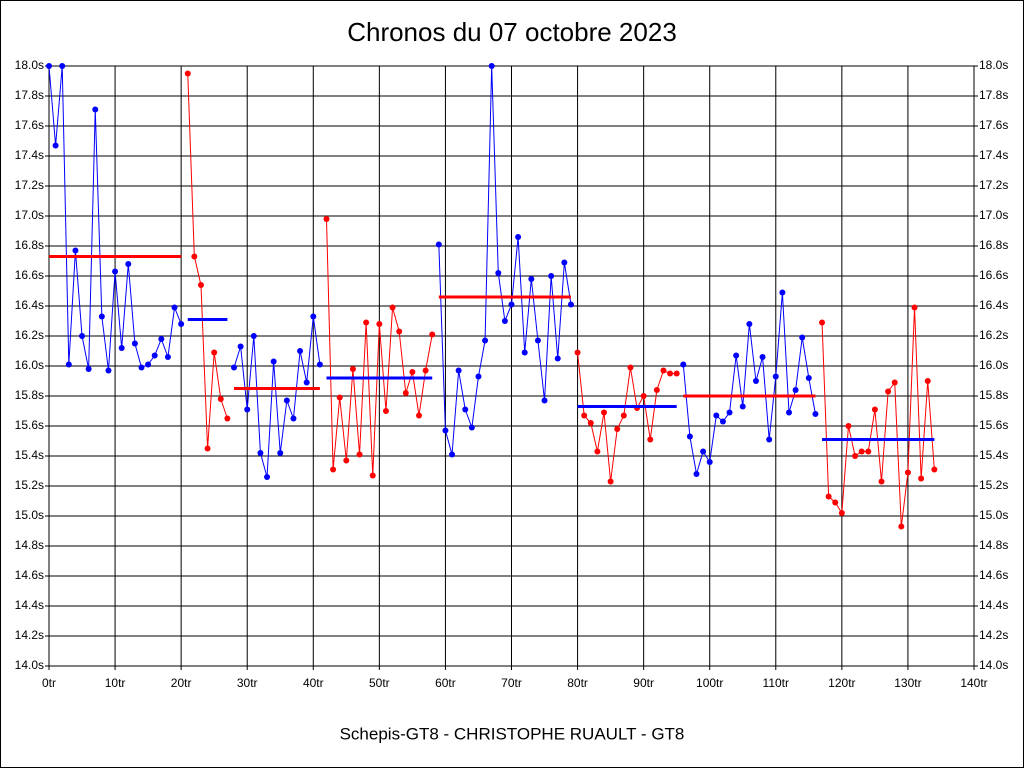 This screenshot has width=1024, height=773. I want to click on y2-tick-label: 15.8s, so click(993, 395).